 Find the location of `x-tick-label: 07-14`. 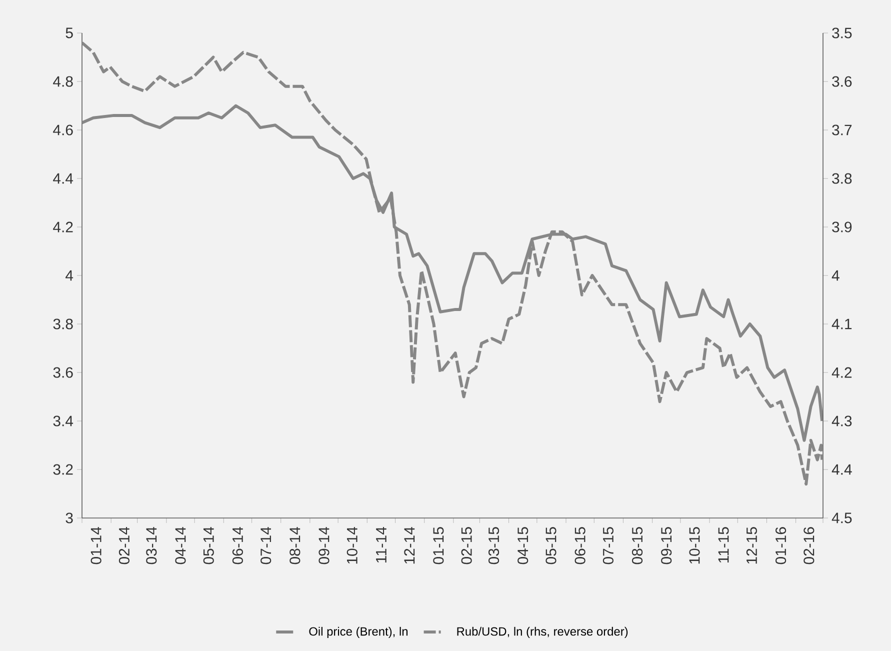

x-tick-label: 07-14 is located at coordinates (266, 545).